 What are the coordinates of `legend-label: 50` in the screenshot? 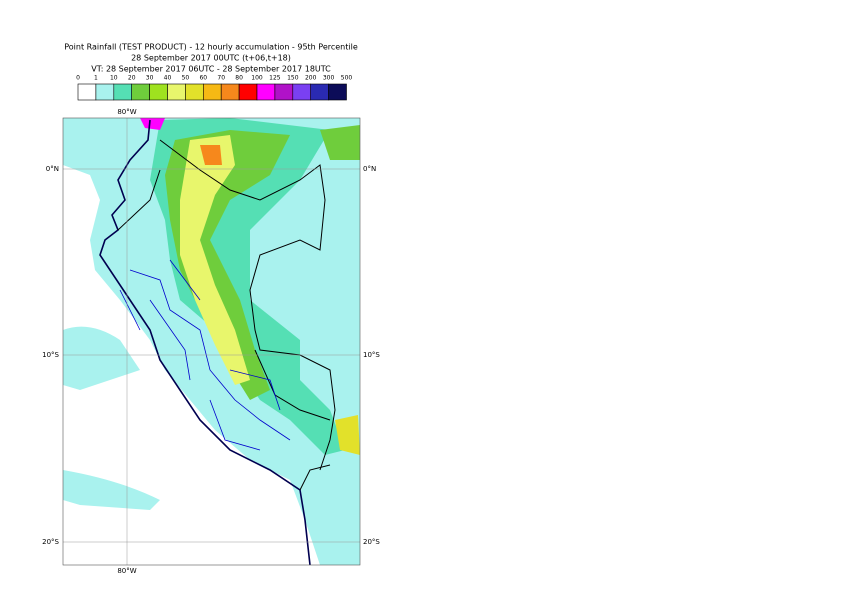 It's located at (186, 78).